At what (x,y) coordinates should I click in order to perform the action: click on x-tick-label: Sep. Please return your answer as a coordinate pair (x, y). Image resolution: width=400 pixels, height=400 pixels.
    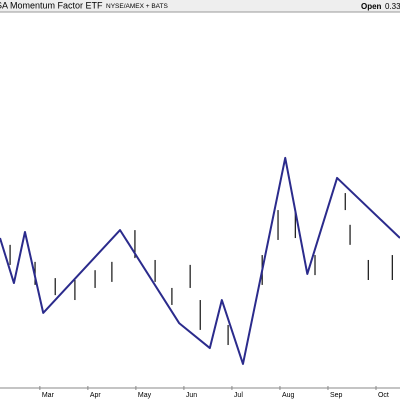
    Looking at the image, I should click on (336, 395).